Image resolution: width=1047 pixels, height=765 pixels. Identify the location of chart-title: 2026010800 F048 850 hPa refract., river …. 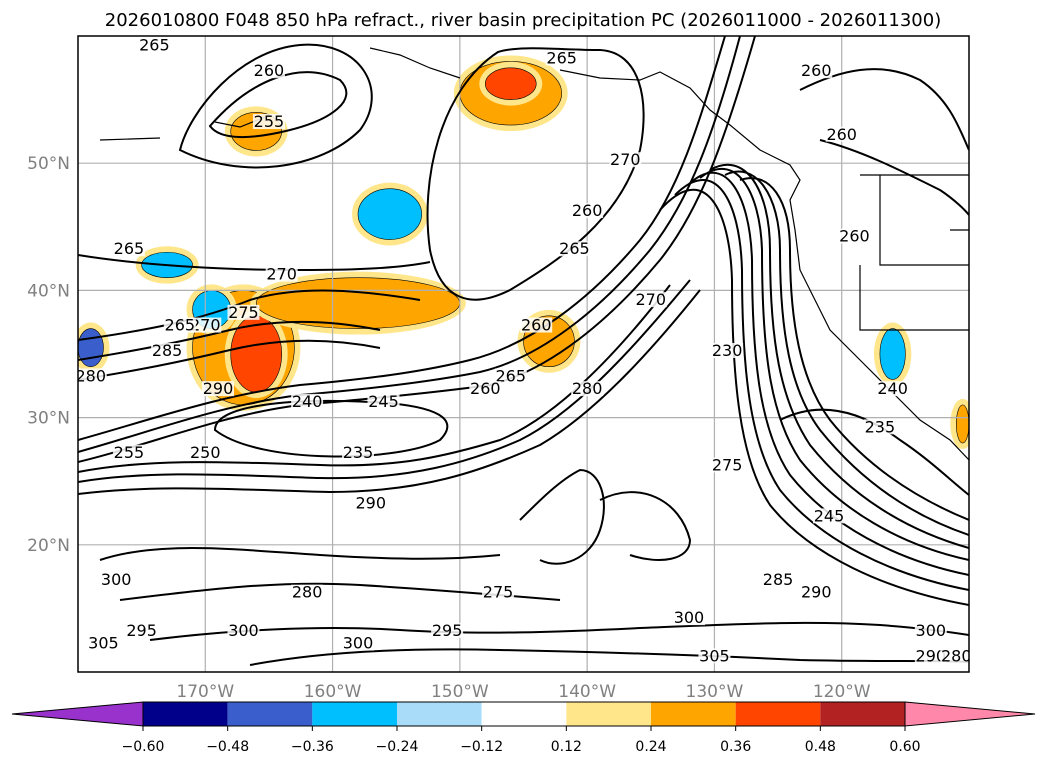
(523, 20).